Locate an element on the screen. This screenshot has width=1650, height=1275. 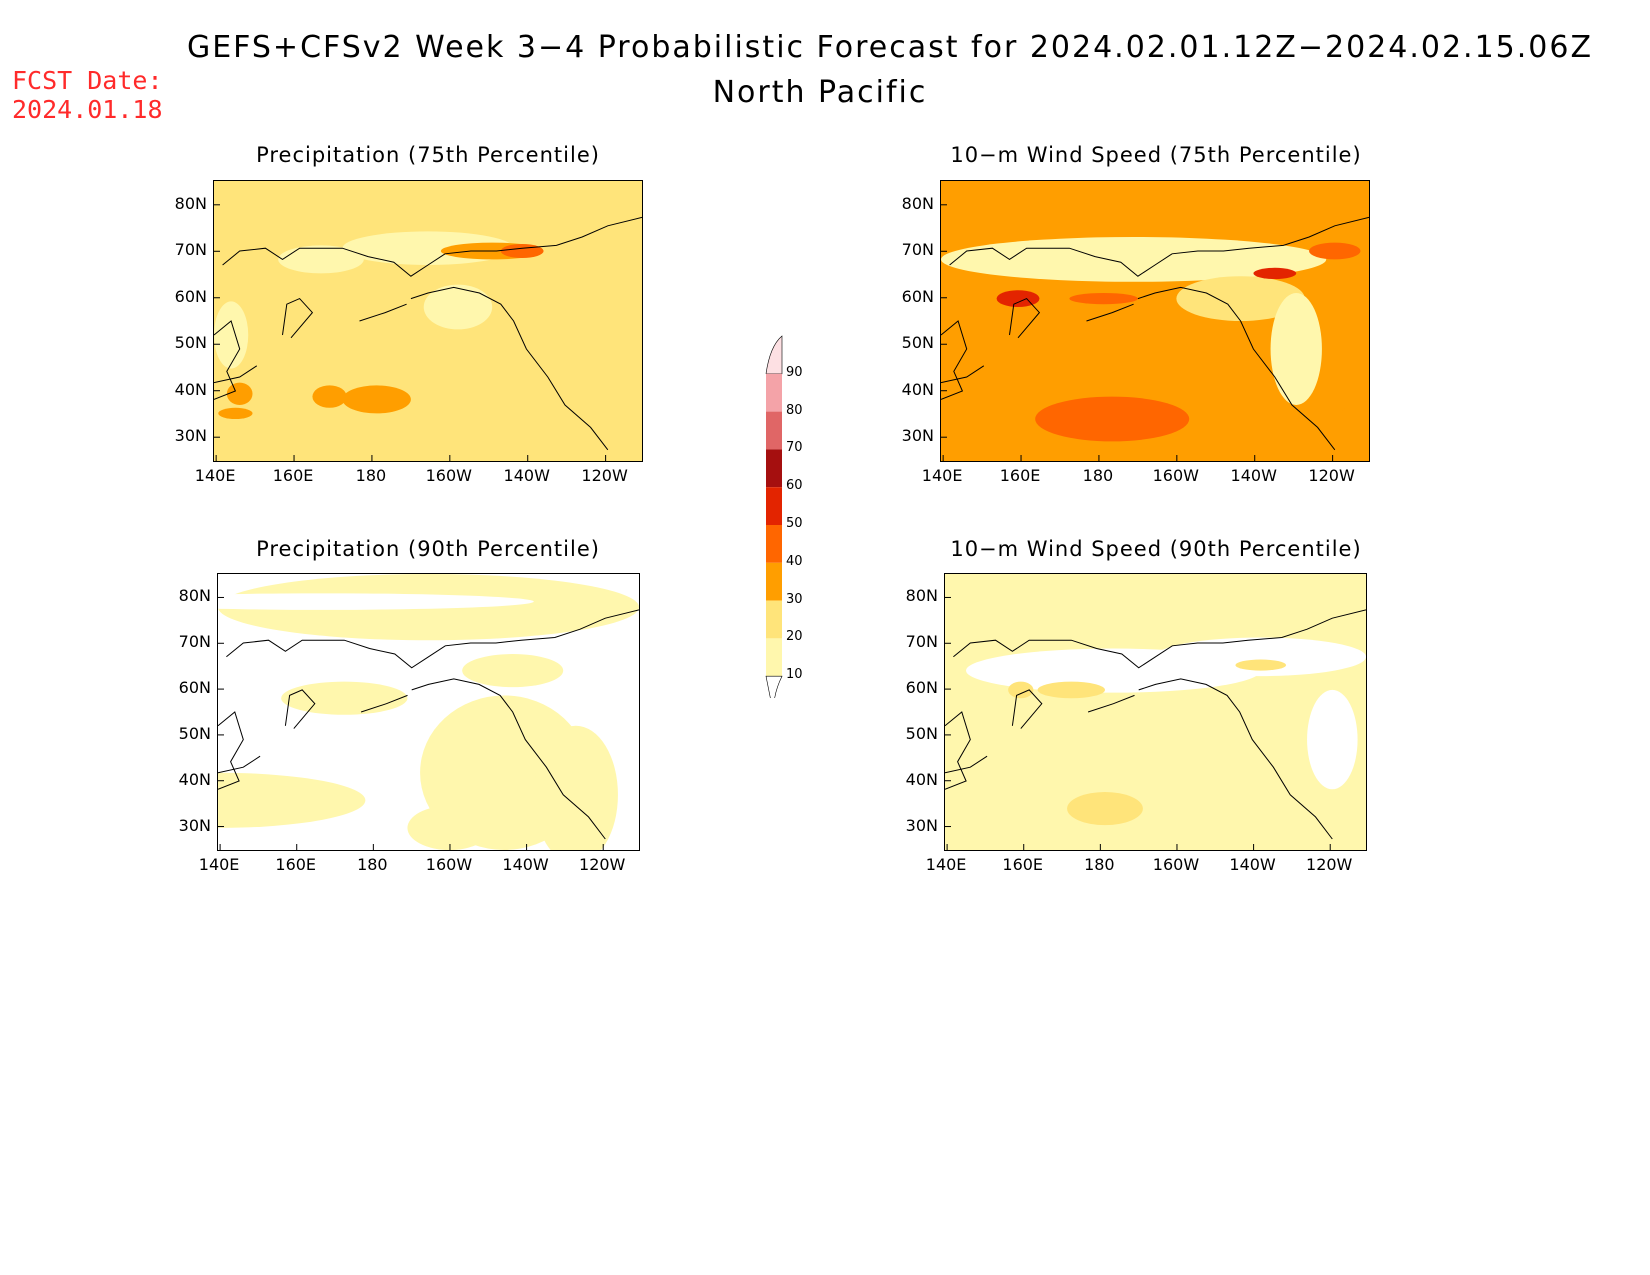
colorbar-label: 10 is located at coordinates (794, 675).